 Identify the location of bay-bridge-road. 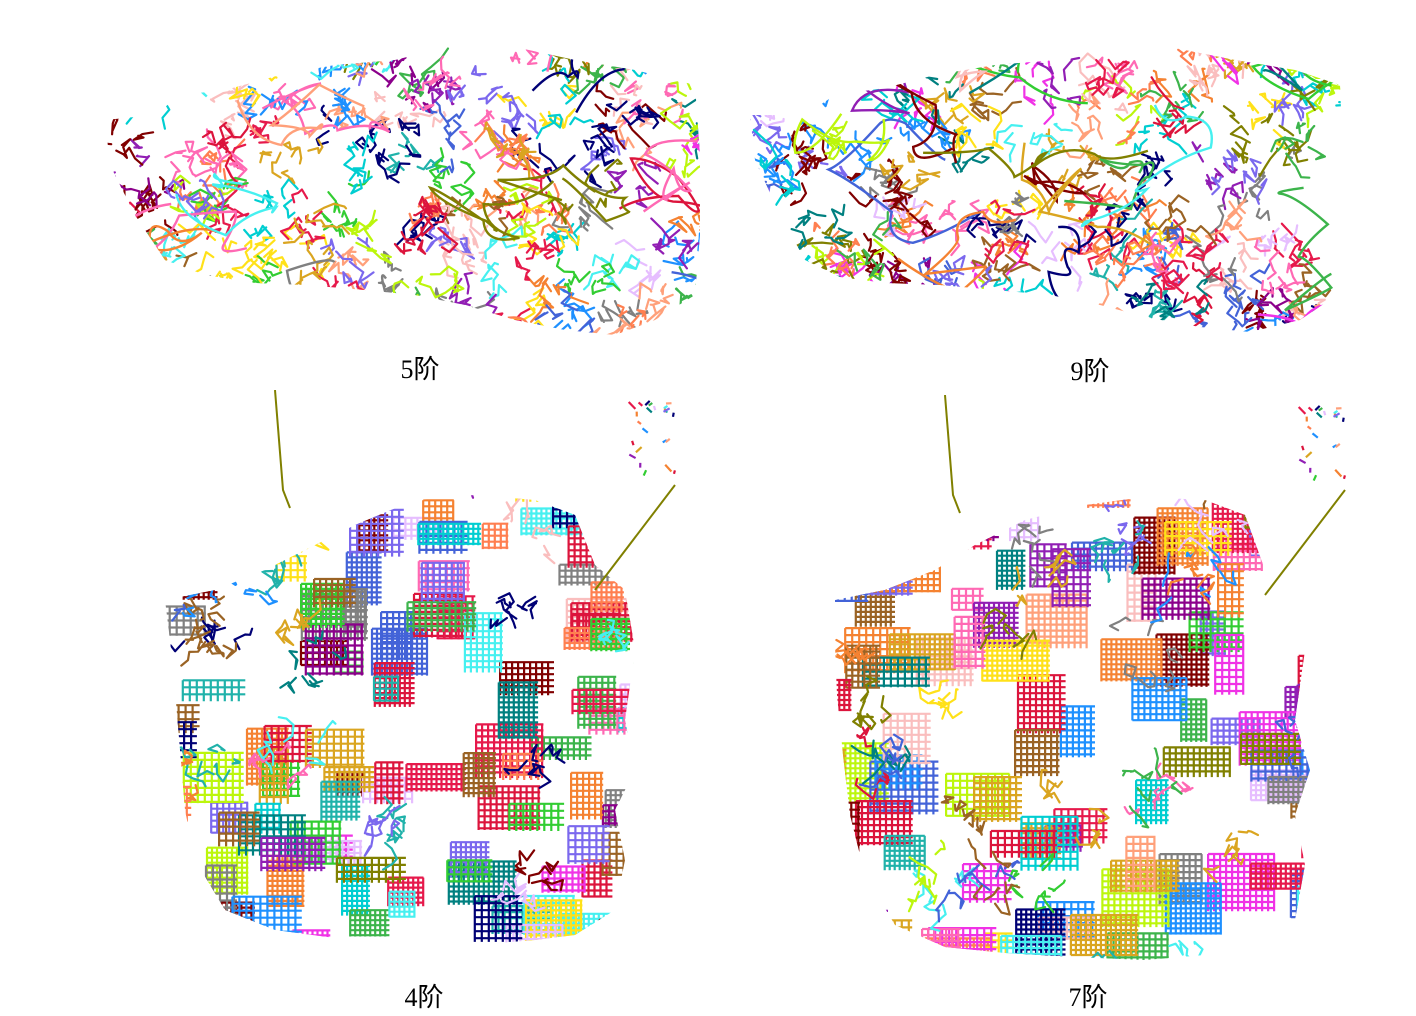
(1305, 542).